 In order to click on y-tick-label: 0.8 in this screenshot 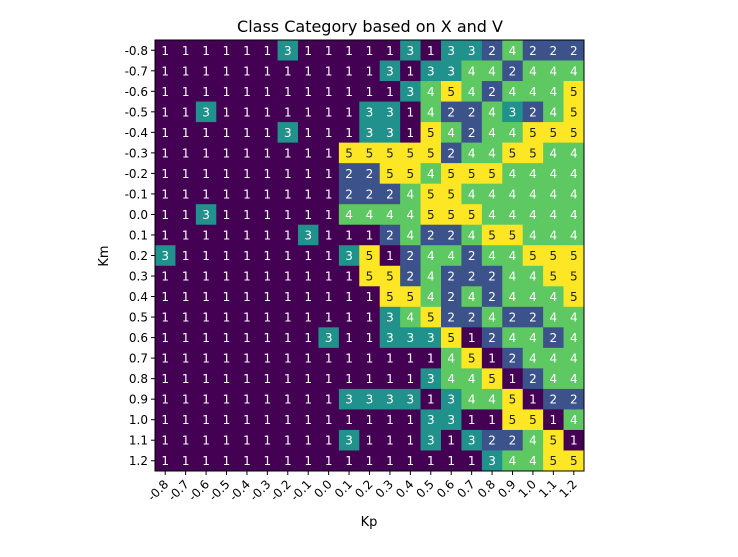, I will do `click(138, 379)`.